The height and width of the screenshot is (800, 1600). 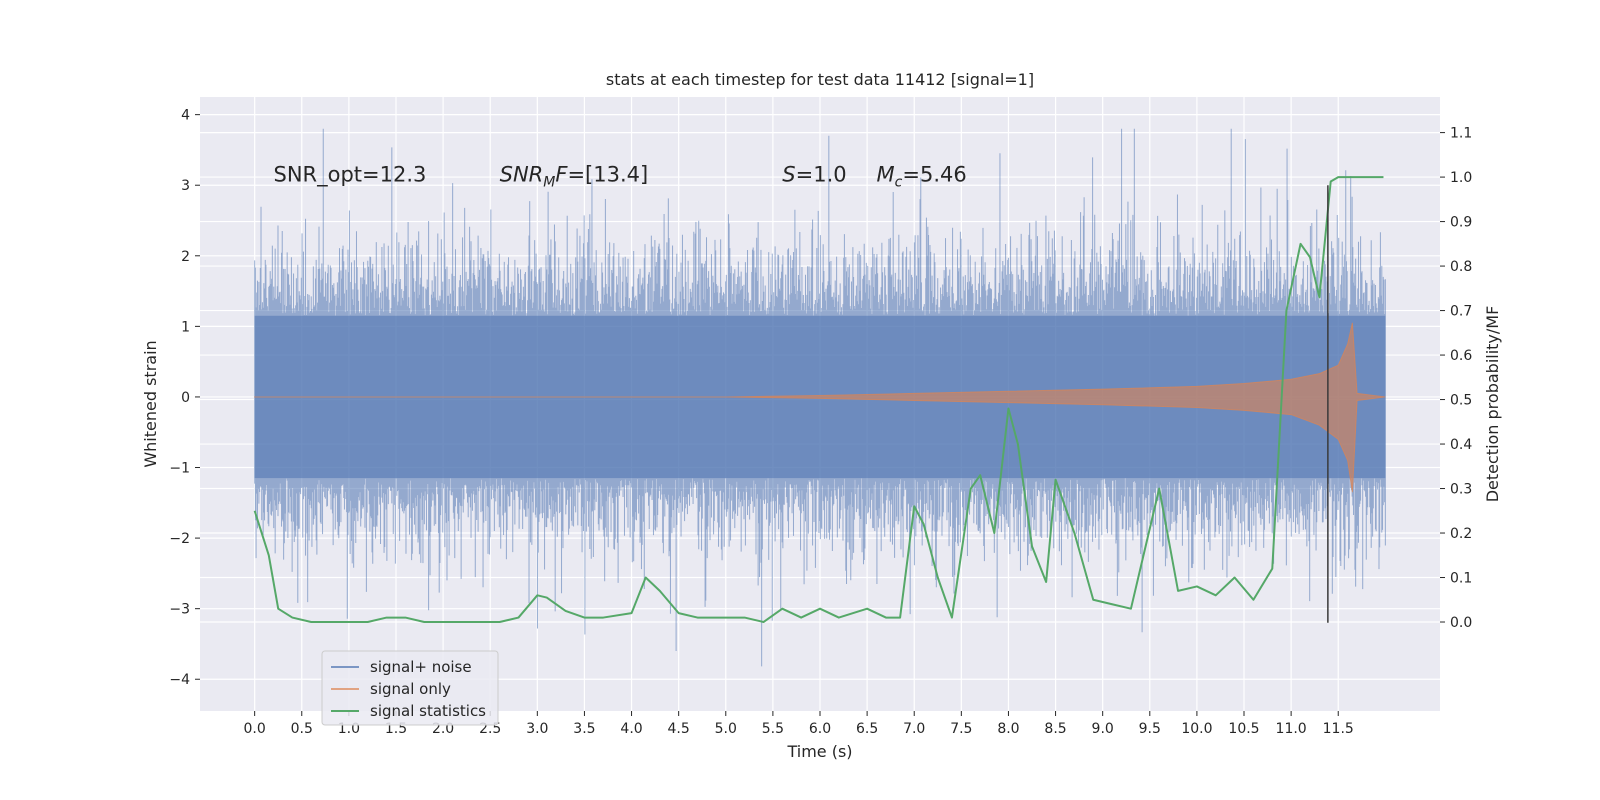 What do you see at coordinates (185, 186) in the screenshot?
I see `y-tick-label: 3` at bounding box center [185, 186].